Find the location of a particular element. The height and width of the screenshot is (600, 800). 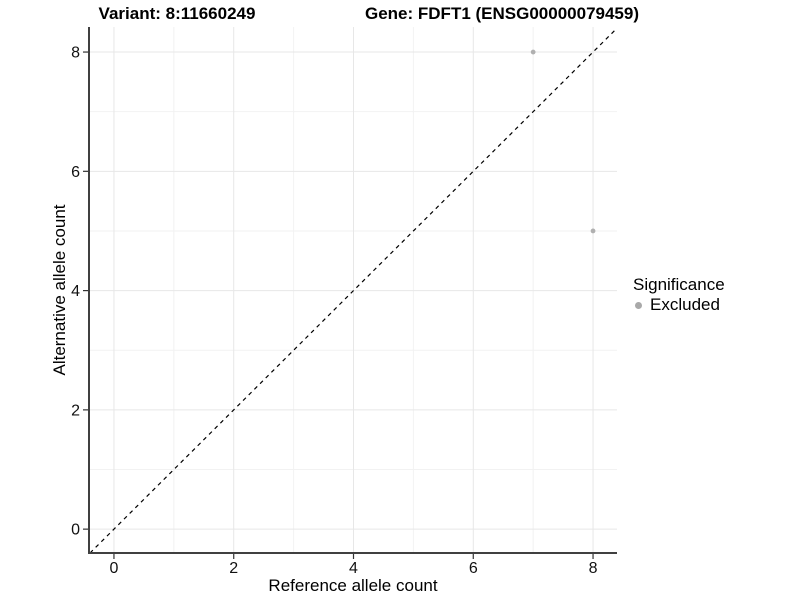

x-tick-label: 0 is located at coordinates (114, 568).